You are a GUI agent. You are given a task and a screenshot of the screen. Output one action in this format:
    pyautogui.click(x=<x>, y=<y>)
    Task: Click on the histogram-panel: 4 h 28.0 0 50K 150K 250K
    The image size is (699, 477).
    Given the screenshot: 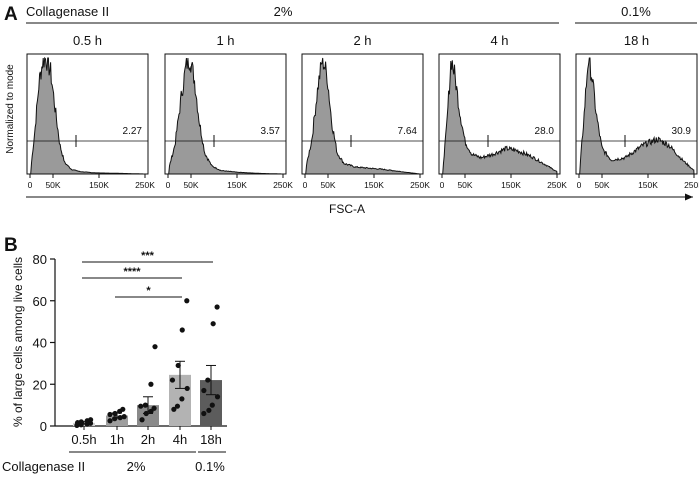 What is the action you would take?
    pyautogui.click(x=502, y=111)
    